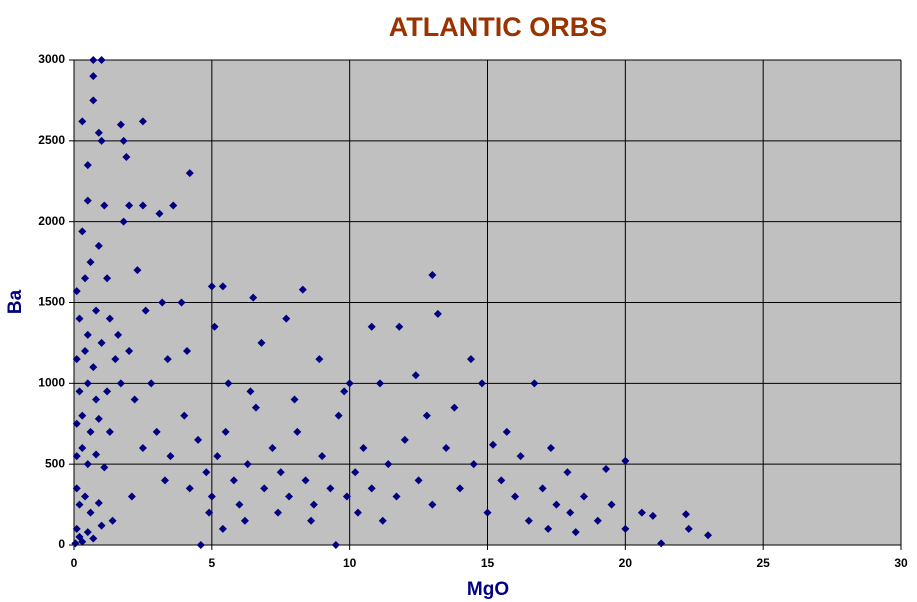 This screenshot has height=602, width=917. Describe the element at coordinates (350, 563) in the screenshot. I see `x-tick-label: 10` at that location.